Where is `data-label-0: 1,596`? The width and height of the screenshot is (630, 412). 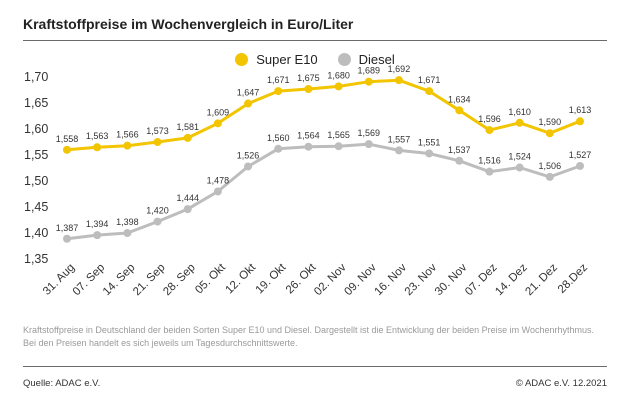
data-label-0: 1,596 is located at coordinates (489, 119).